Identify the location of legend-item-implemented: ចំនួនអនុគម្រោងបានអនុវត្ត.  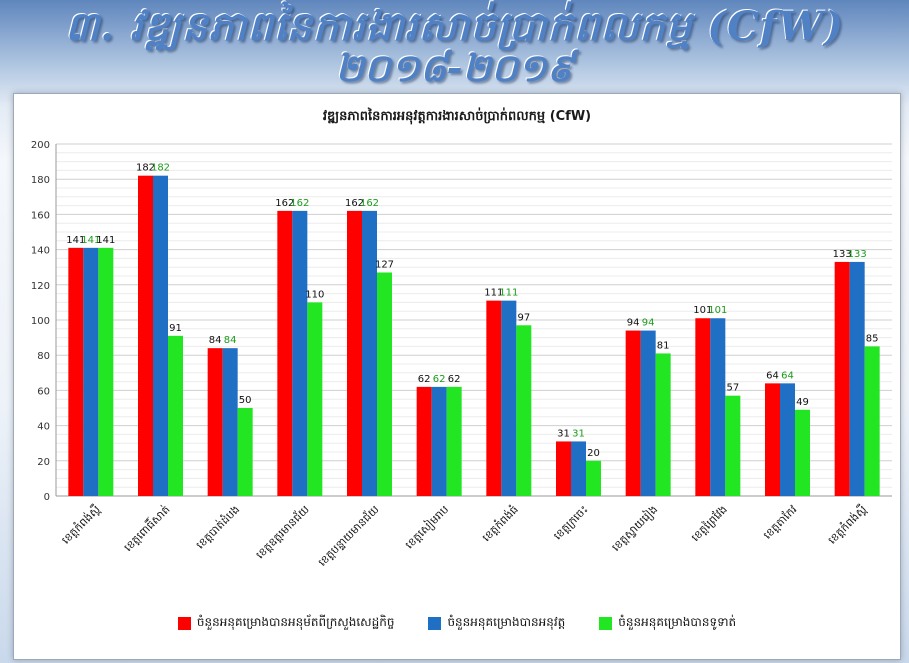
(496, 623).